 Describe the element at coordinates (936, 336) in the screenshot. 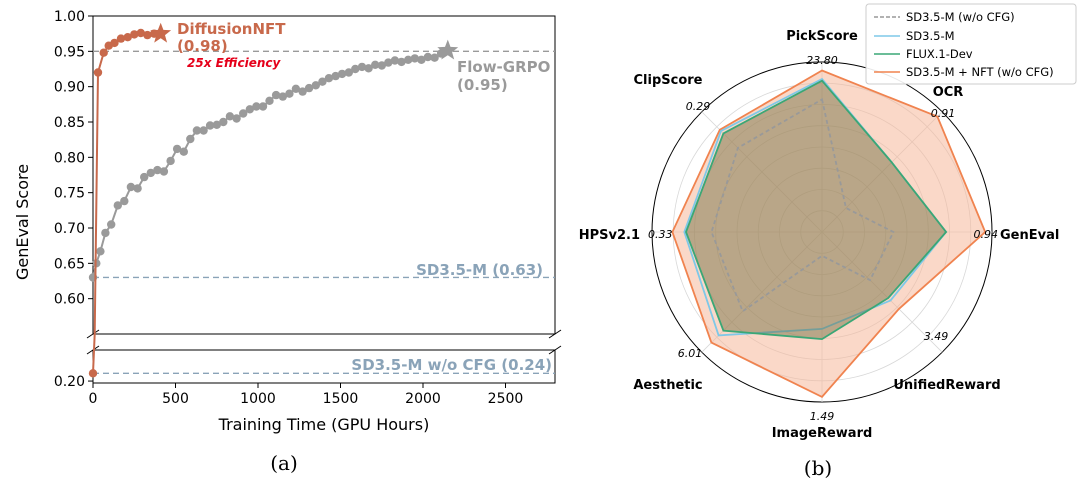

I see `radar-axis-max-value: 3.49` at that location.